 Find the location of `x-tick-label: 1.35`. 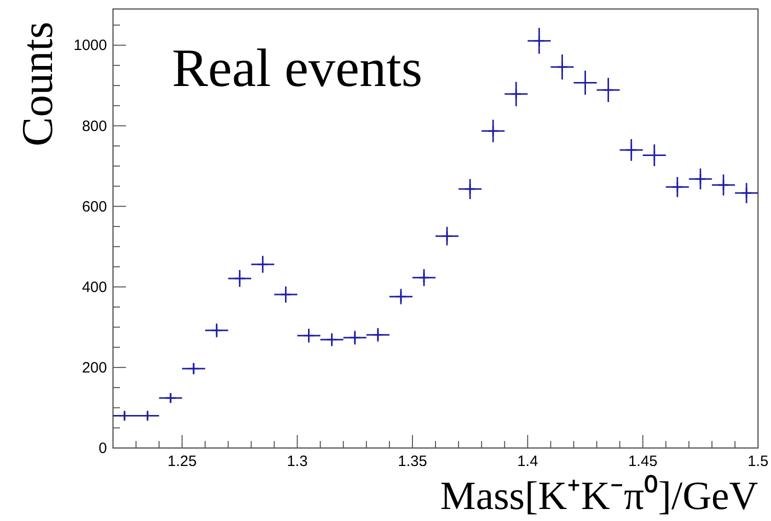

x-tick-label: 1.35 is located at coordinates (413, 461).